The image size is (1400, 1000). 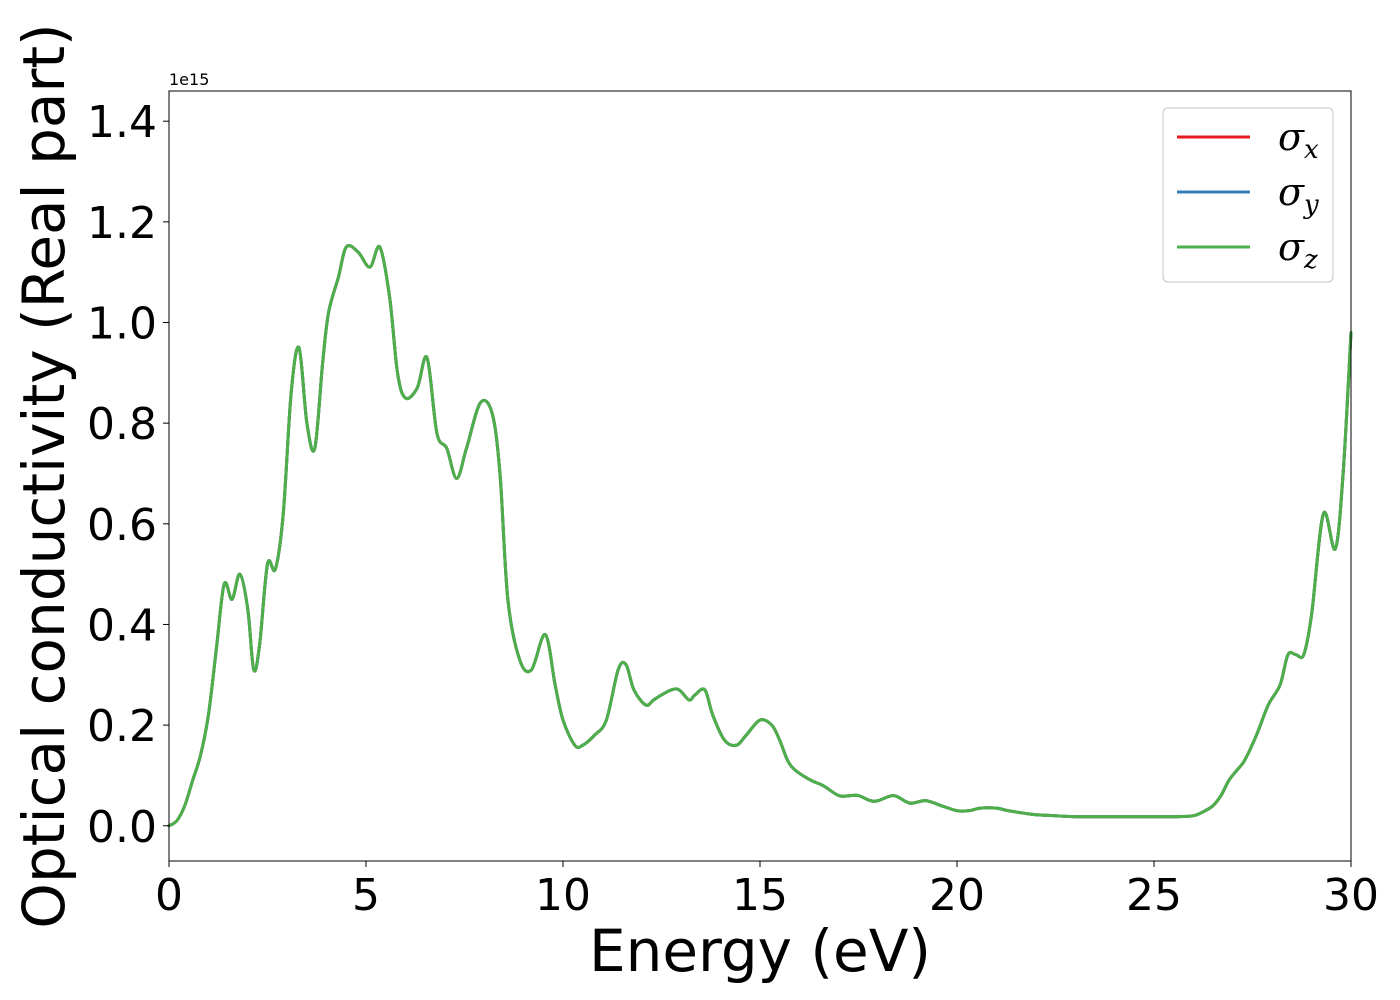 I want to click on legend-label-sigma-z: σz, so click(x=1298, y=250).